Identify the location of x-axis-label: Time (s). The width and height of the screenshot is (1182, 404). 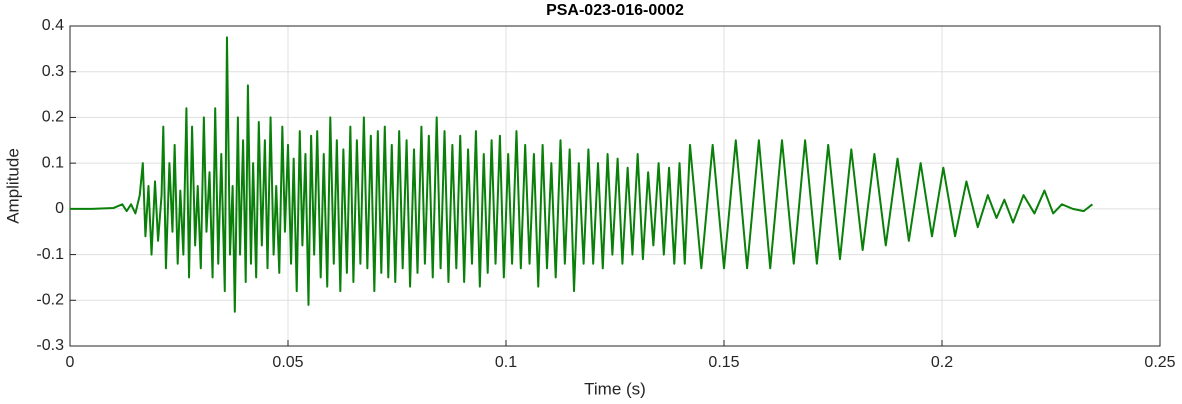
(615, 388).